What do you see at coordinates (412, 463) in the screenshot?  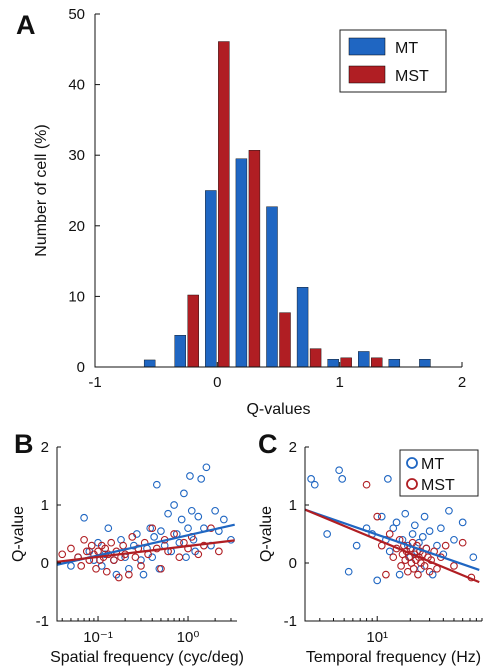 I see `legend-marker-mt` at bounding box center [412, 463].